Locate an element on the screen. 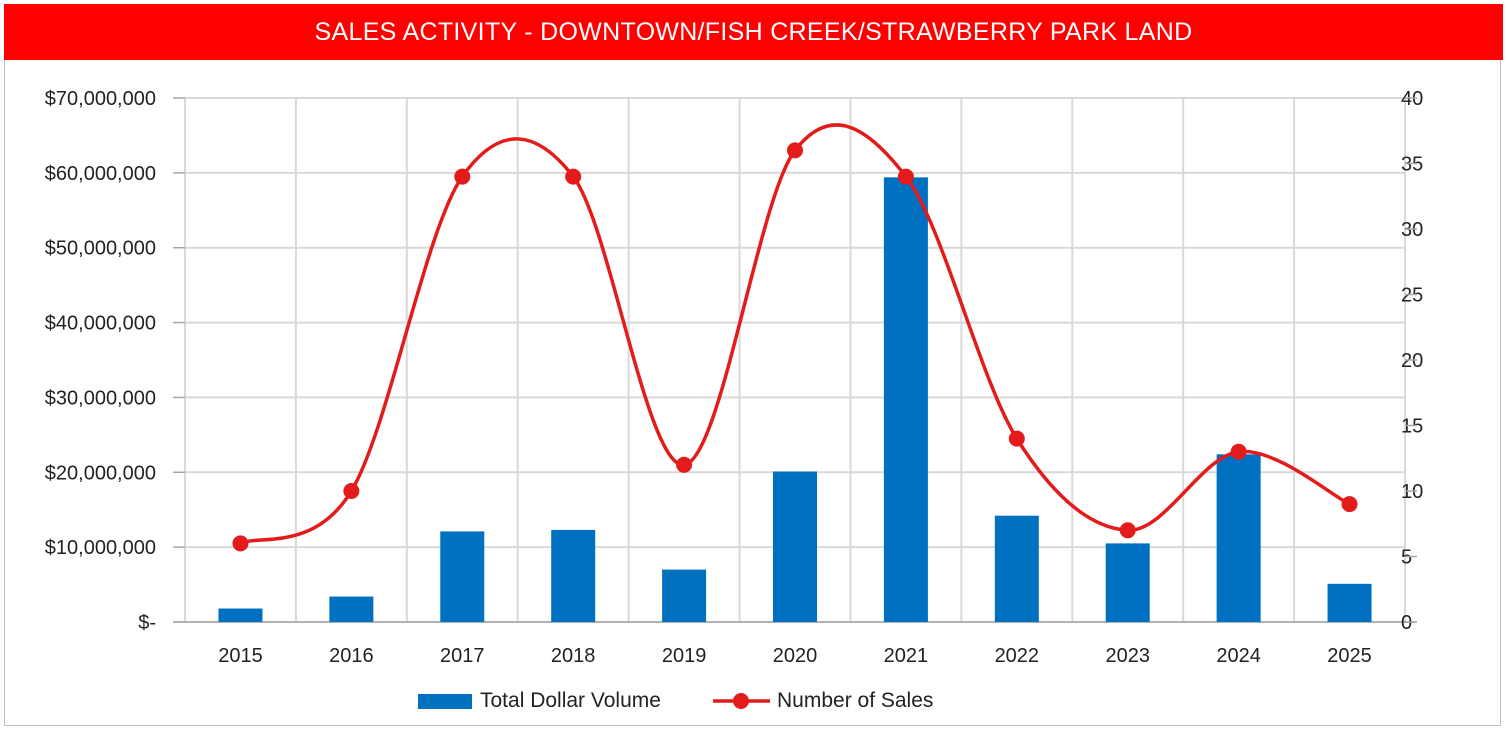 This screenshot has height=730, width=1507. left-axis-label: $30,000,000 is located at coordinates (100, 398).